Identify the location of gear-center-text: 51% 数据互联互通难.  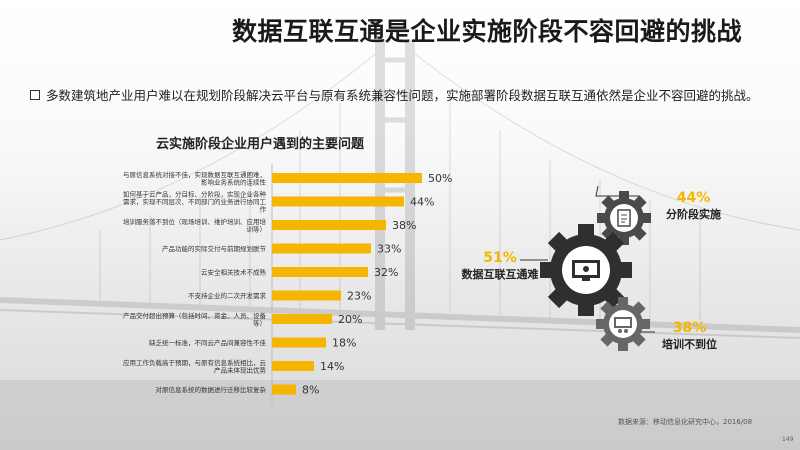
(500, 266).